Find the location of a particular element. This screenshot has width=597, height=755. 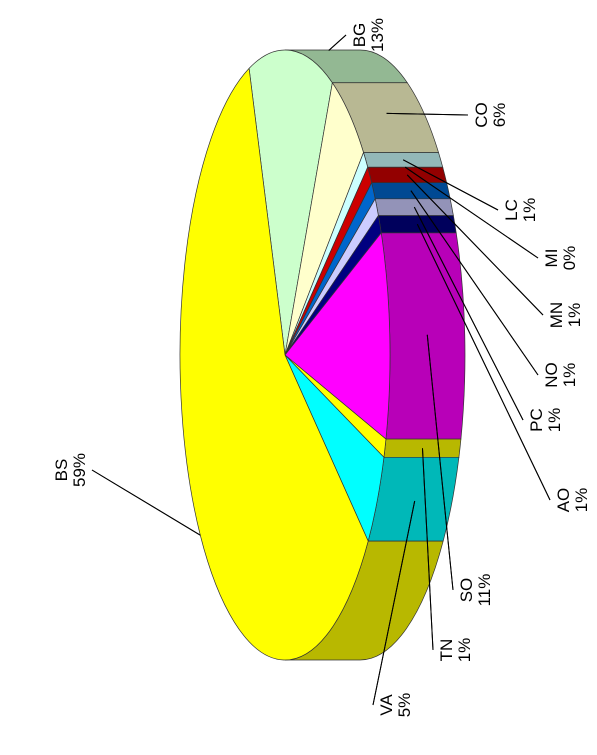

slice-label: BG is located at coordinates (359, 35).